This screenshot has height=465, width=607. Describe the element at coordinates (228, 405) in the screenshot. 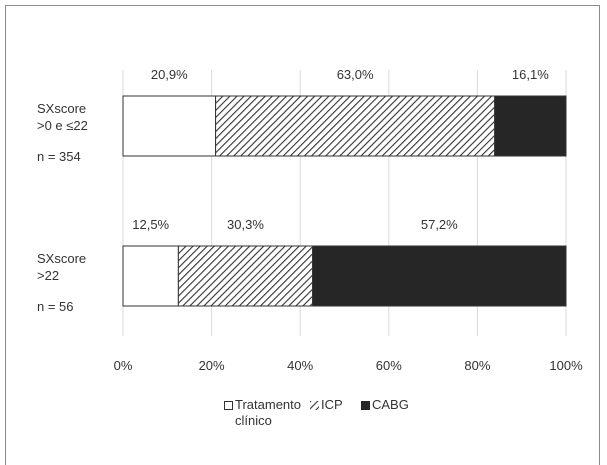

I see `legend-swatch-outline` at that location.